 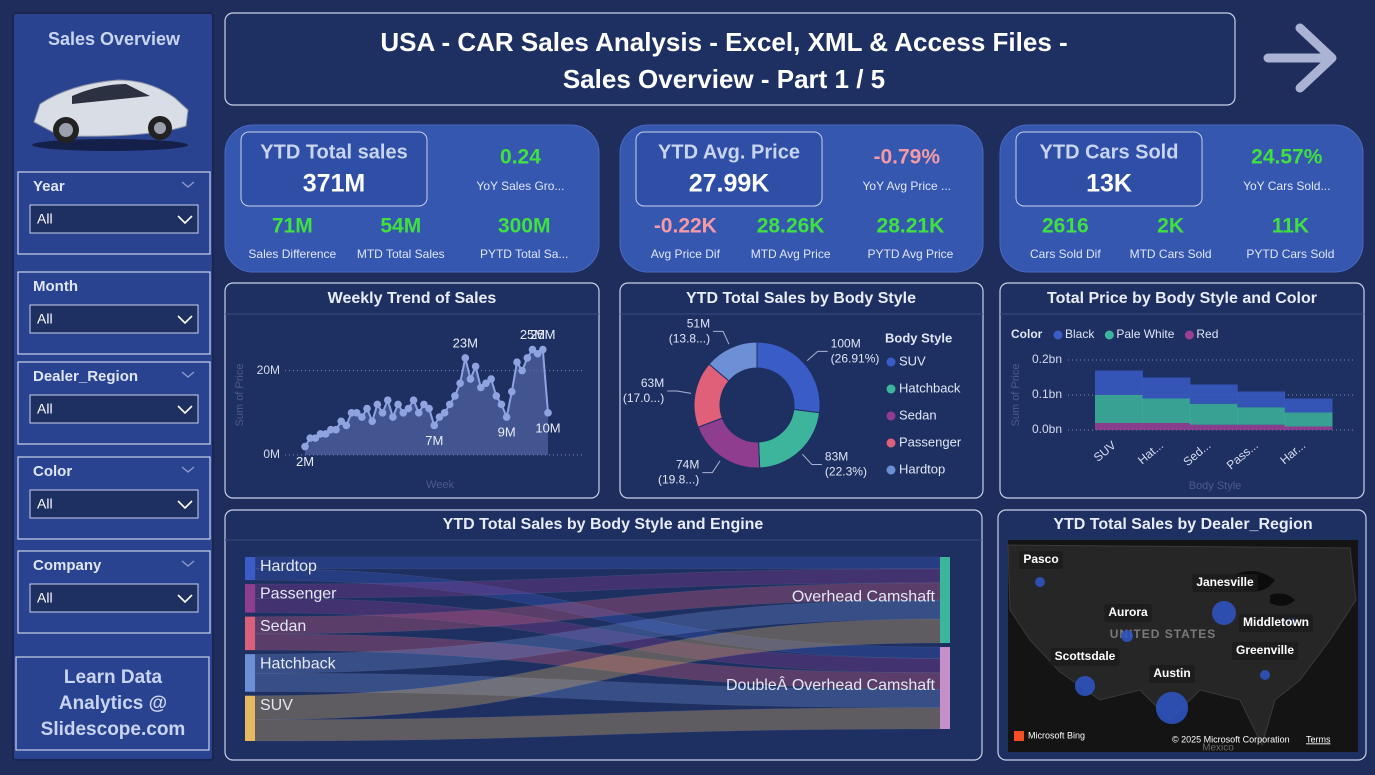 What do you see at coordinates (846, 464) in the screenshot?
I see `data-label: 83M (22.3%)` at bounding box center [846, 464].